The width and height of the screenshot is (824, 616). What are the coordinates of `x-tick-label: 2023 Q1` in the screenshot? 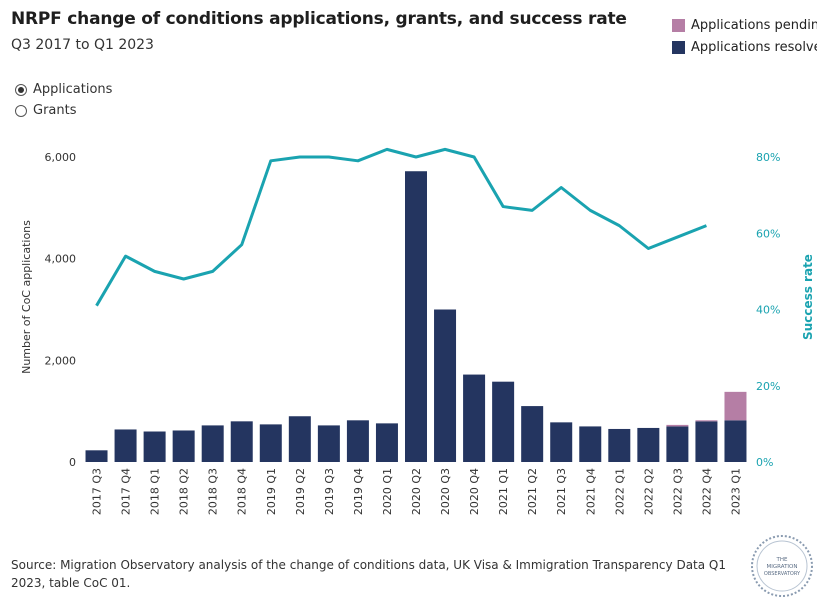 It's located at (735, 491).